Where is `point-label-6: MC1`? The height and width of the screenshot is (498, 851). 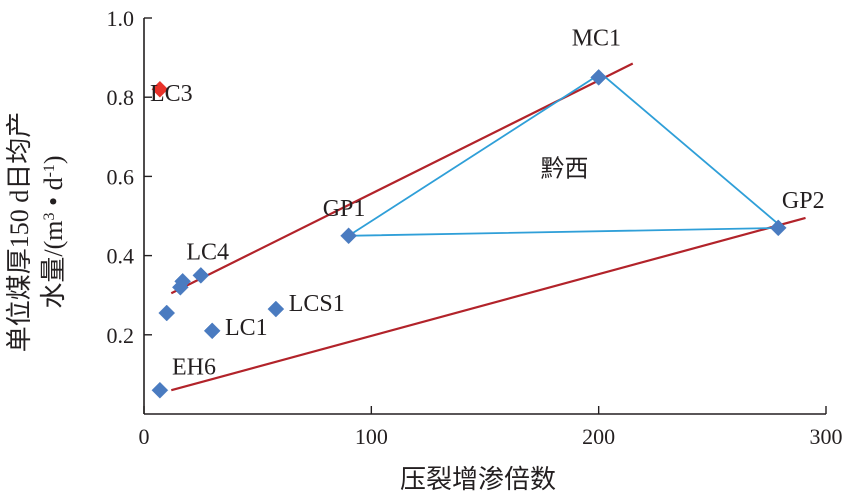 point-label-6: MC1 is located at coordinates (596, 39).